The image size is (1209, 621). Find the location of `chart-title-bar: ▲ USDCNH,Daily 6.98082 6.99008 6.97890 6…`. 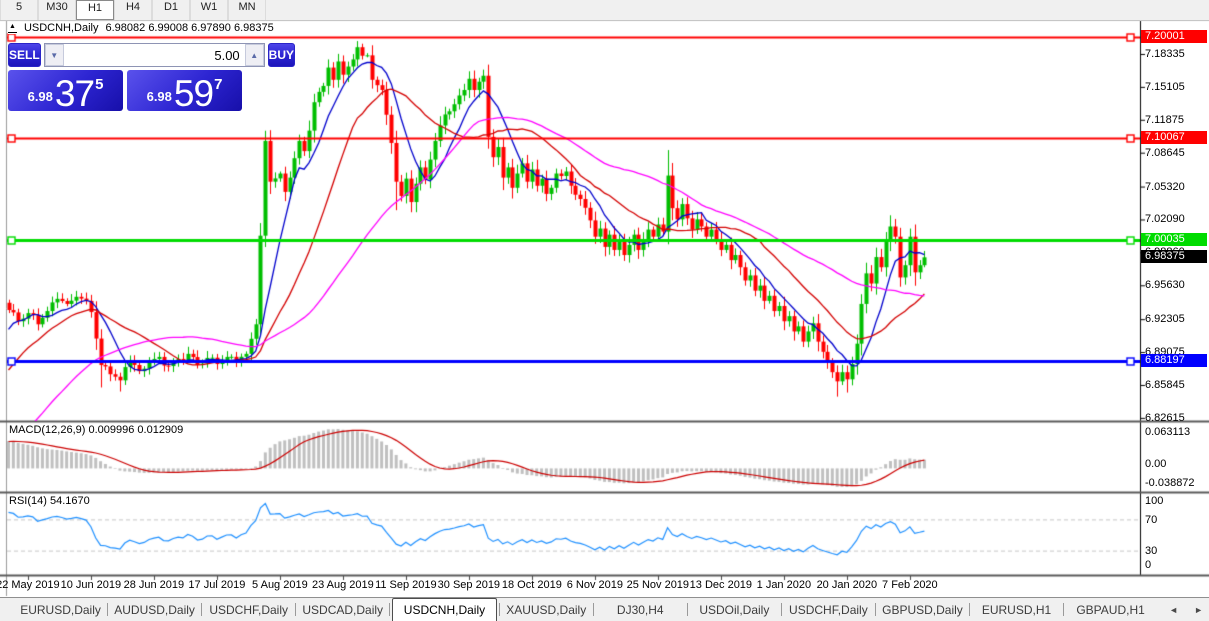

chart-title-bar: ▲ USDCNH,Daily 6.98082 6.99008 6.97890 6… is located at coordinates (144, 28).